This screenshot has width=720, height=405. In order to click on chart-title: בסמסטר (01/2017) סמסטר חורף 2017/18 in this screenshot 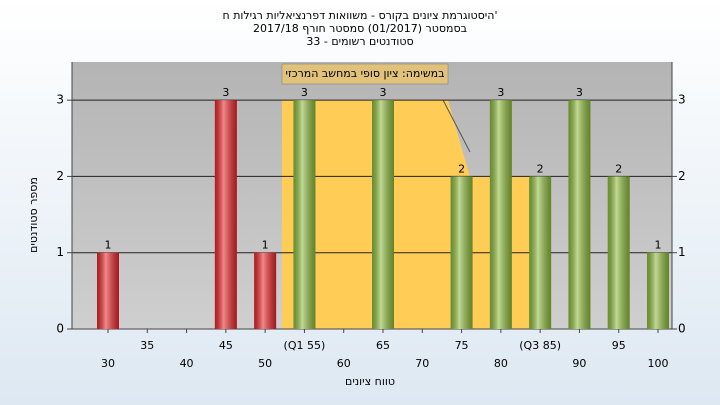, I will do `click(360, 28)`.